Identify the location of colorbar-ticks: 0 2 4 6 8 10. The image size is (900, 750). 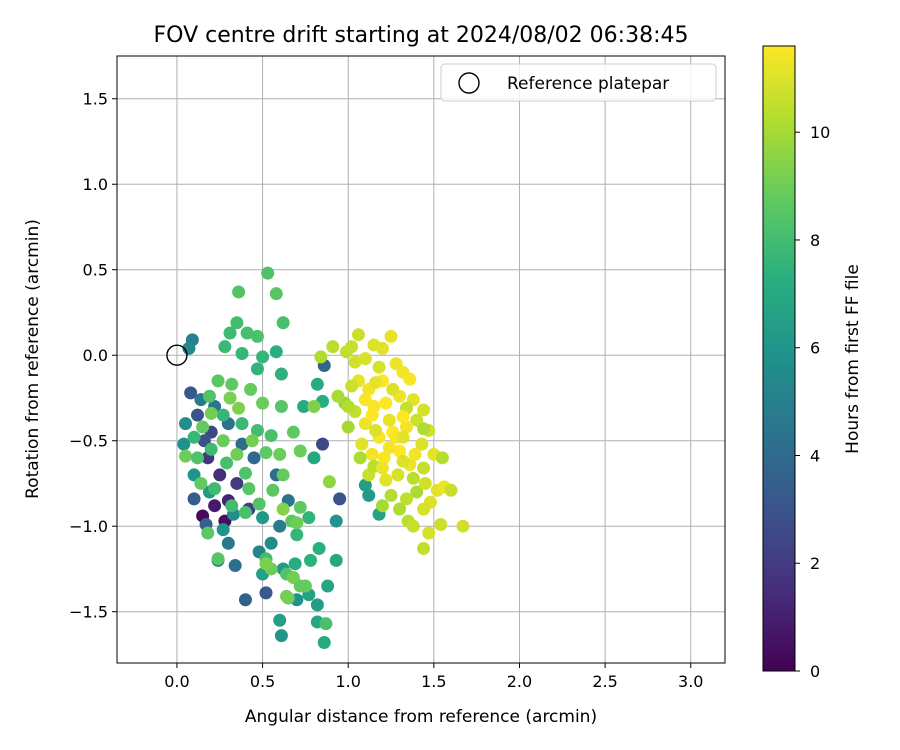
(812, 402).